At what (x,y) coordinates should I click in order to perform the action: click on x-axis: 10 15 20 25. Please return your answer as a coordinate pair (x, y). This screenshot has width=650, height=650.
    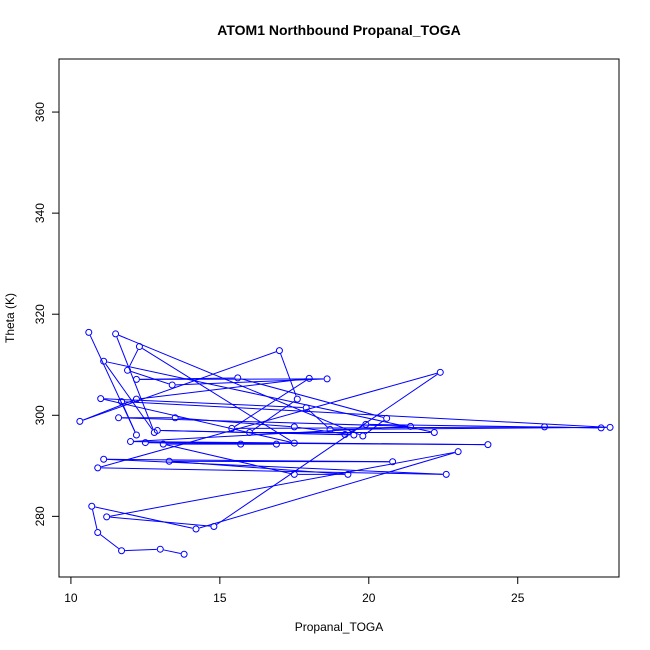
    Looking at the image, I should click on (294, 590).